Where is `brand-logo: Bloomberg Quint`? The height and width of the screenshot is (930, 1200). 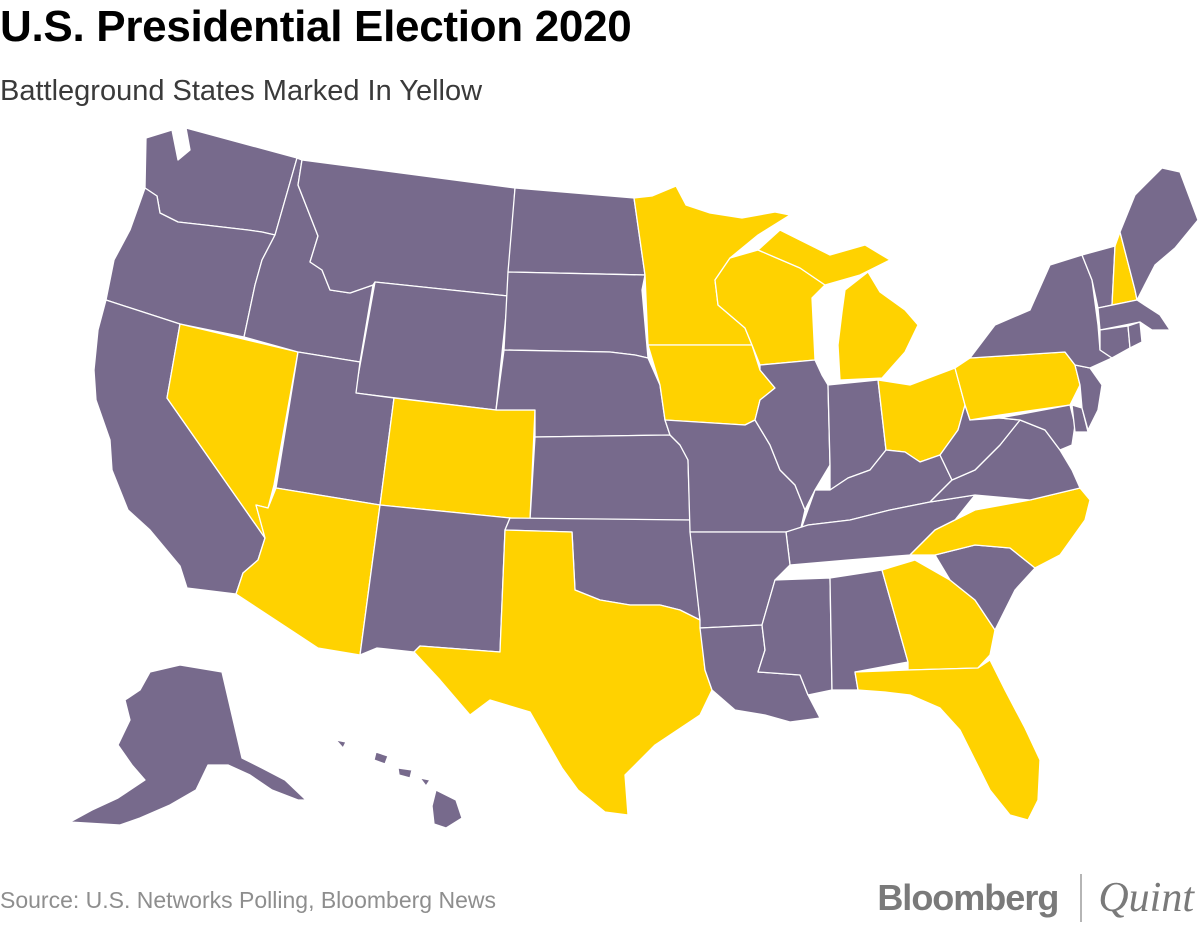
brand-logo: Bloomberg Quint is located at coordinates (1035, 898).